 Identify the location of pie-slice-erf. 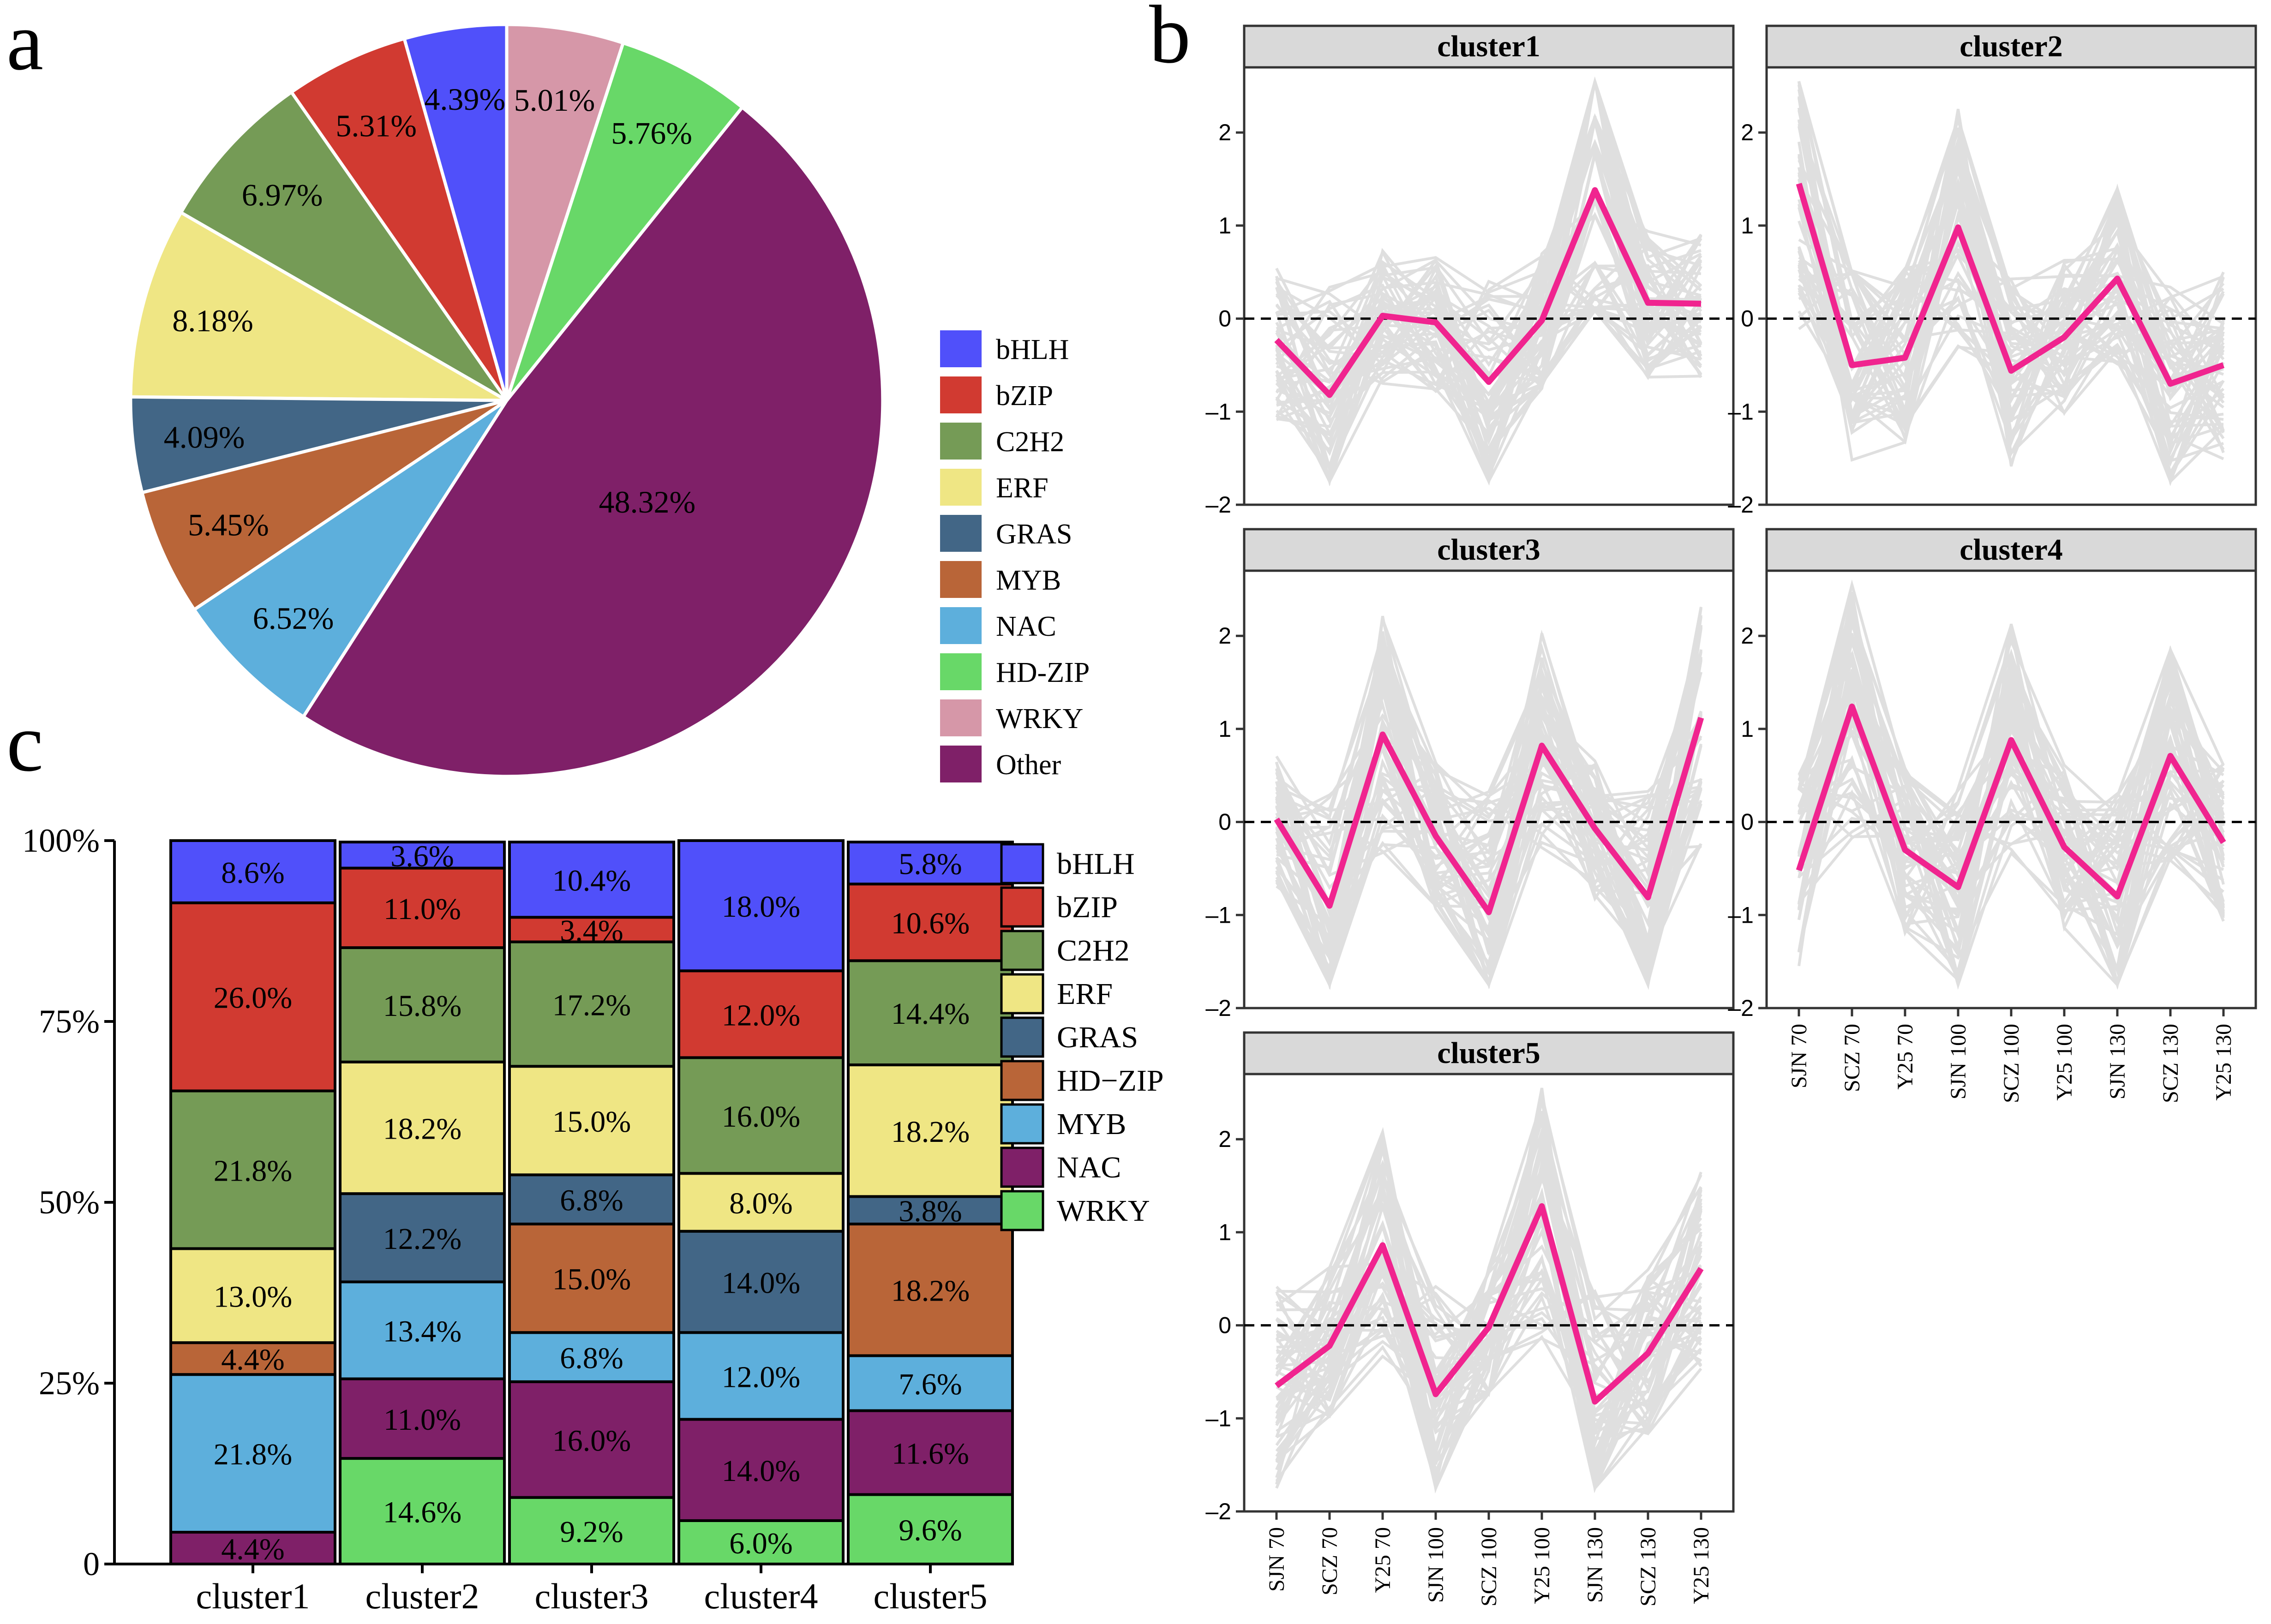
(321, 306).